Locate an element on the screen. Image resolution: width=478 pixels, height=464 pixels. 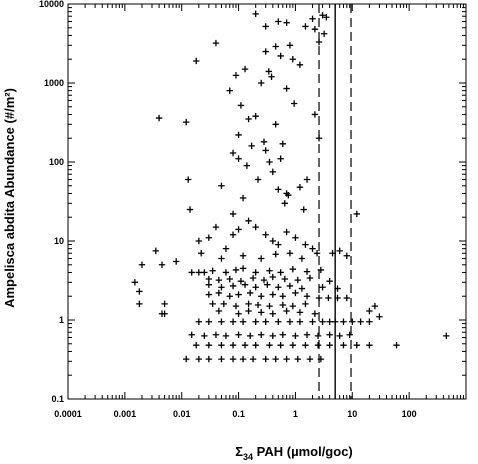
x-axis-title: Σ34 PAH (µmol/goc) is located at coordinates (294, 453).